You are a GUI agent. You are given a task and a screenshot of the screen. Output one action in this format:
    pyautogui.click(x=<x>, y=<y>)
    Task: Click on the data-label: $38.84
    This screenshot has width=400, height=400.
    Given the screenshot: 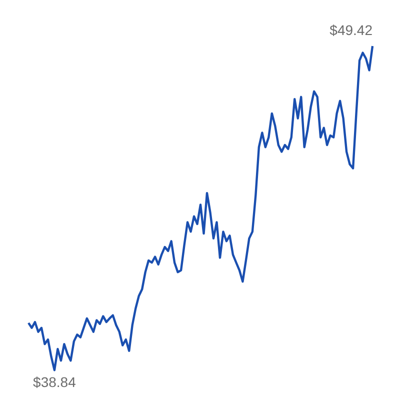 What is the action you would take?
    pyautogui.click(x=54, y=382)
    